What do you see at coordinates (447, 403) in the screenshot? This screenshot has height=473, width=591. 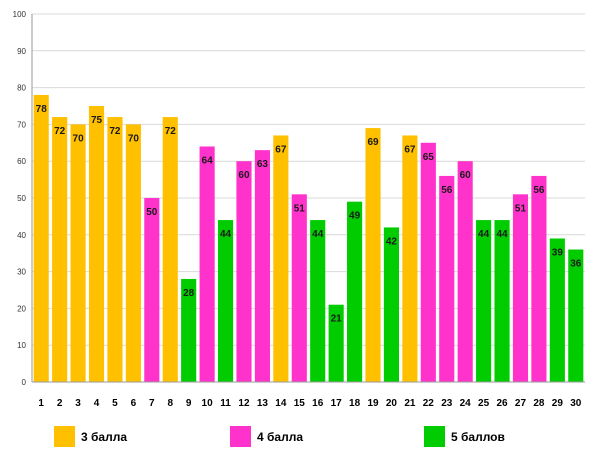 I see `x-tick-label-23: 23` at bounding box center [447, 403].